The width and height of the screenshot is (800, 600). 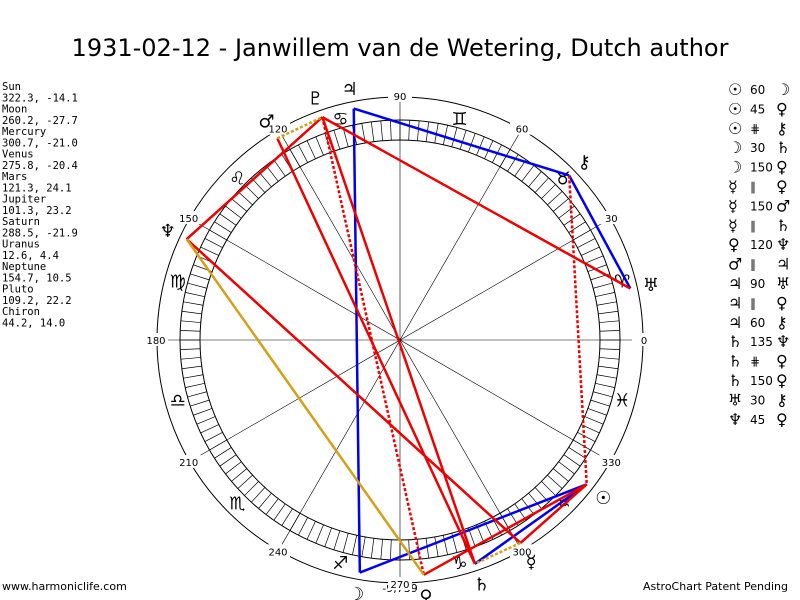 I want to click on zodiac-sign: ♎, so click(x=178, y=401).